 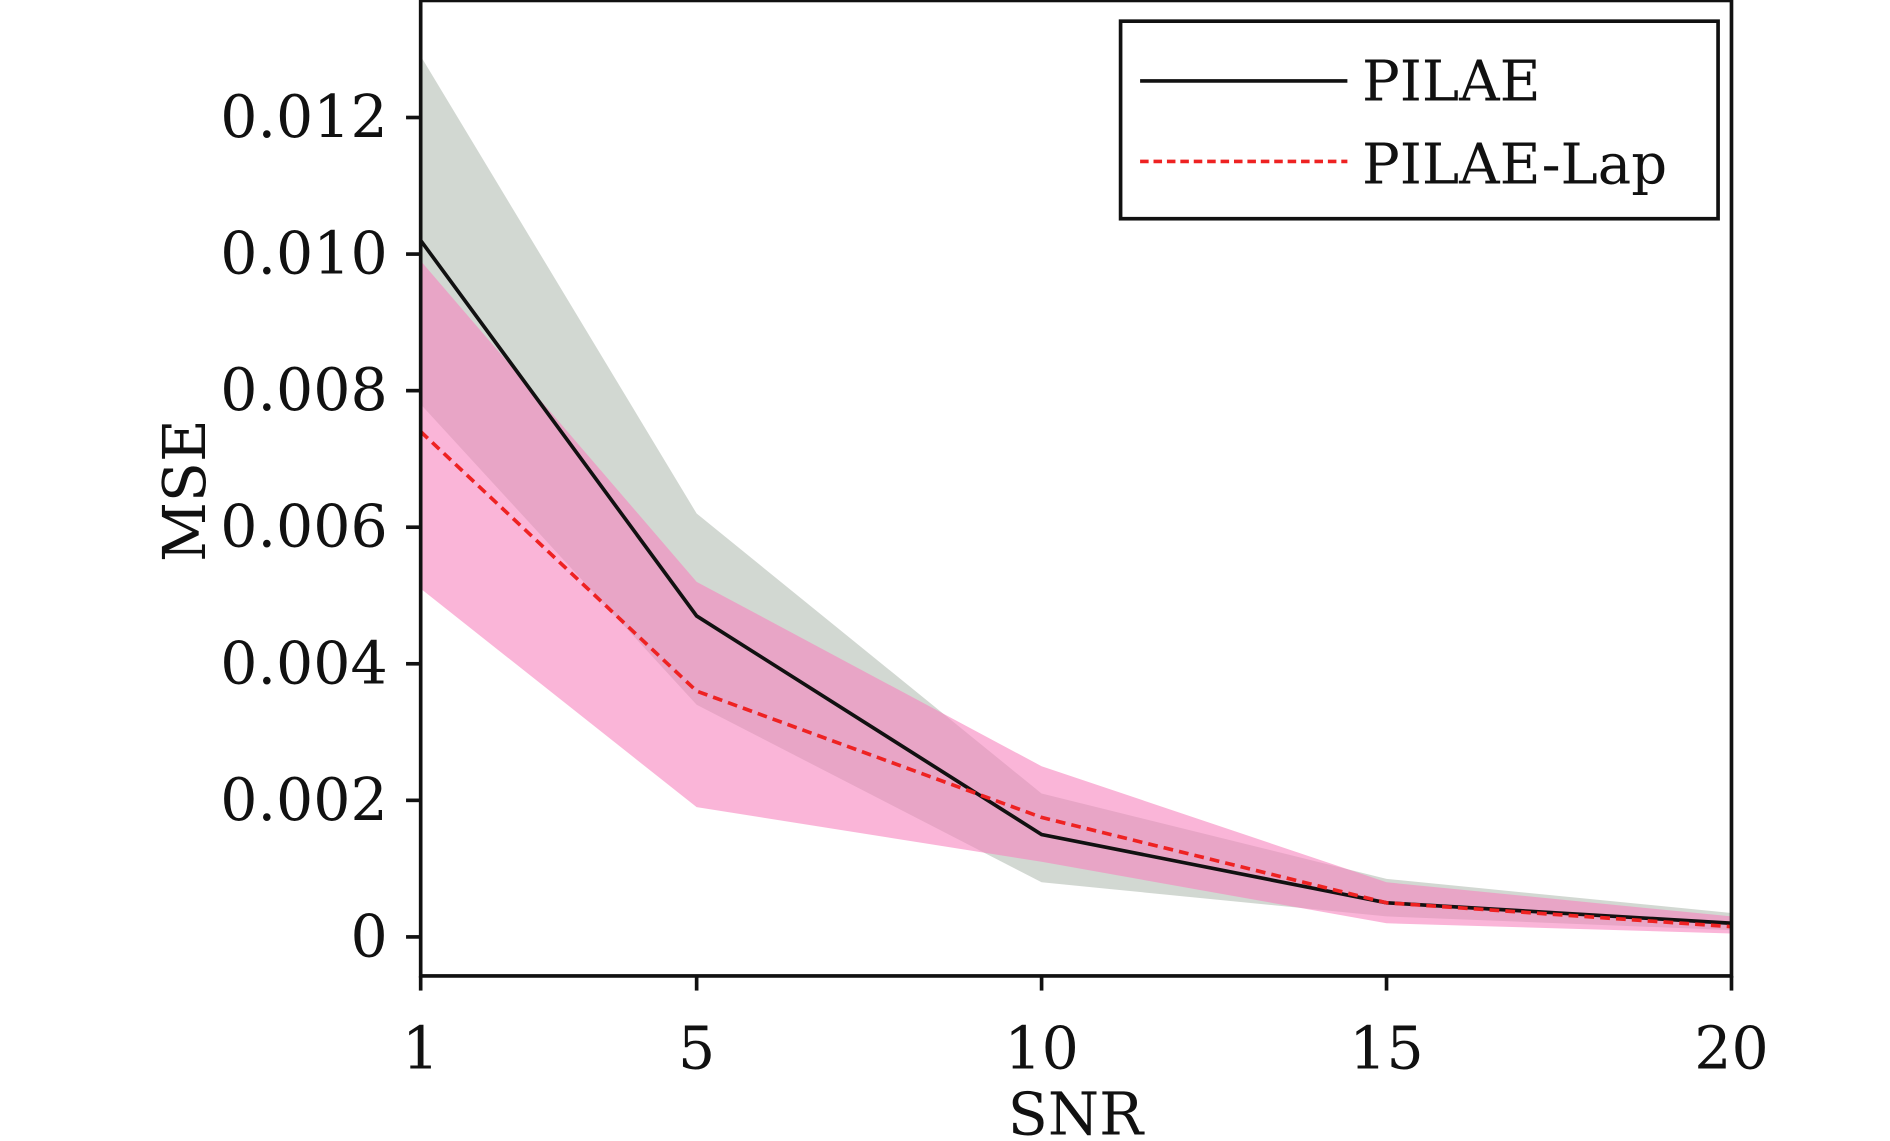 I want to click on legend-label-pilae-lap: PILAE-Lap, so click(x=1514, y=164).